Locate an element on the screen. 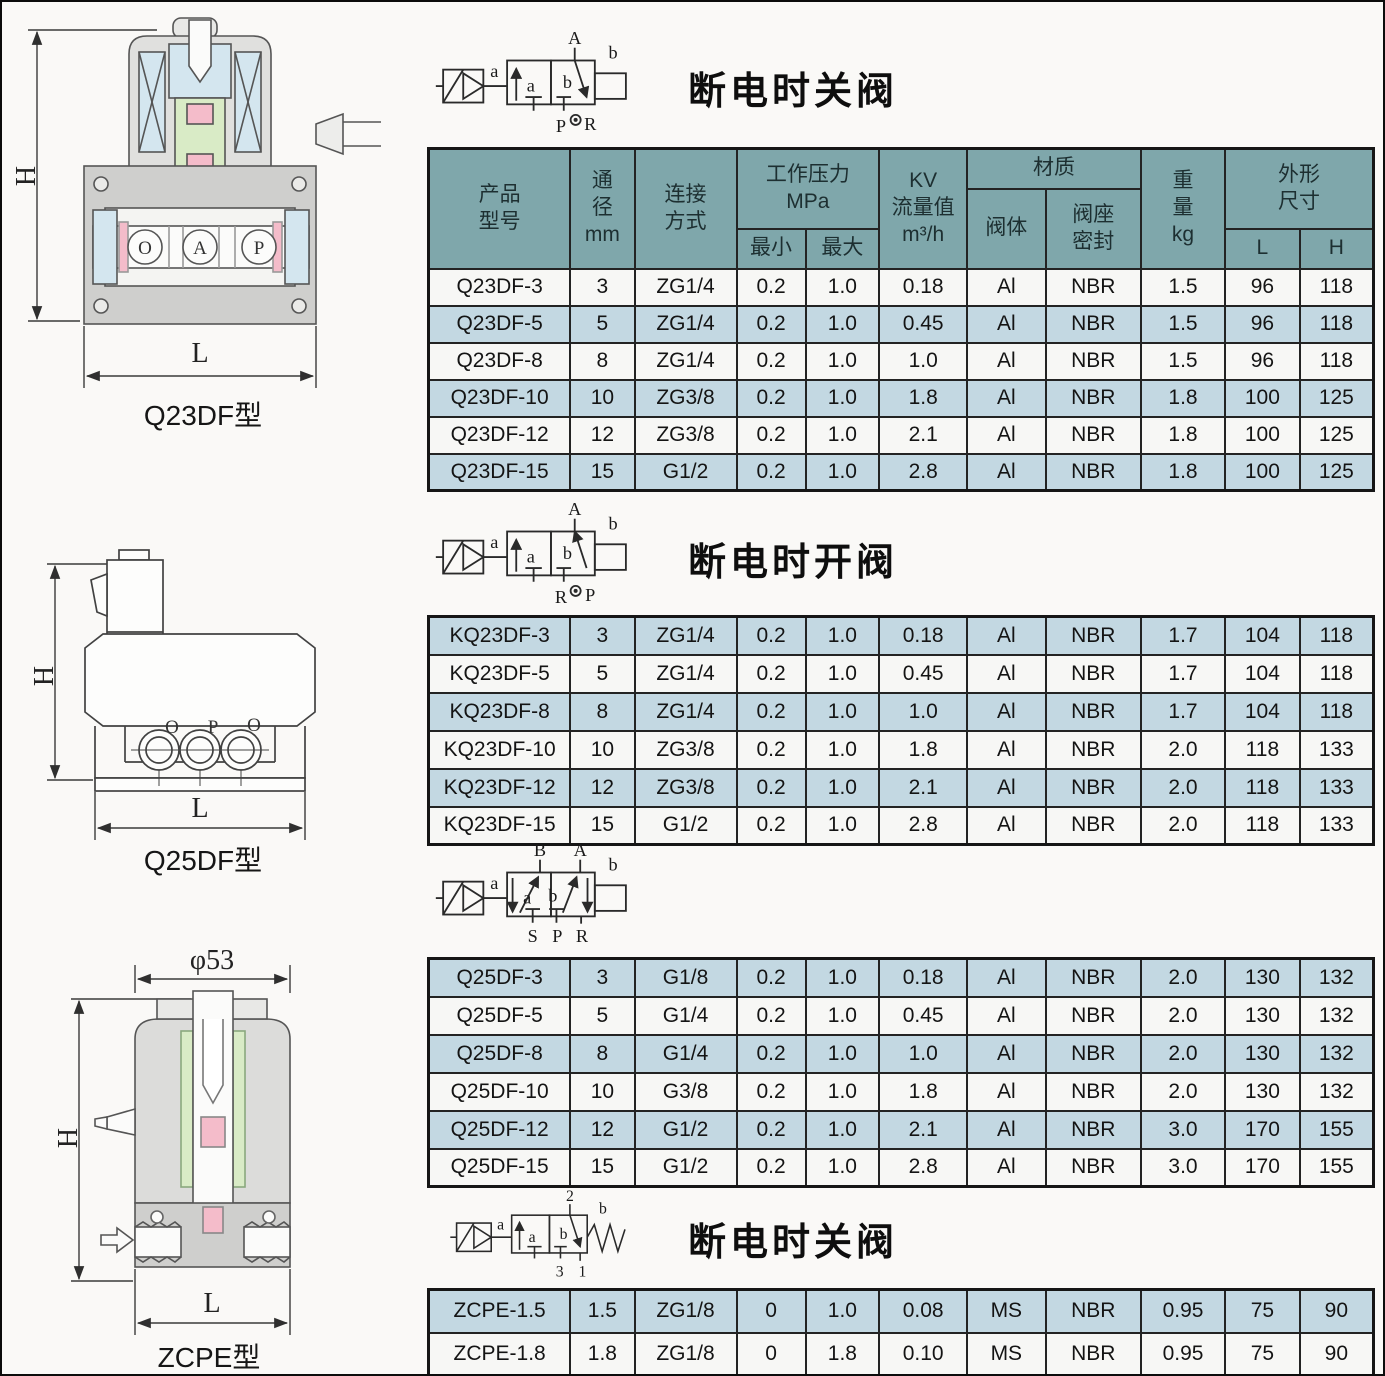  value-cell: 2.0 is located at coordinates (1183, 1053).